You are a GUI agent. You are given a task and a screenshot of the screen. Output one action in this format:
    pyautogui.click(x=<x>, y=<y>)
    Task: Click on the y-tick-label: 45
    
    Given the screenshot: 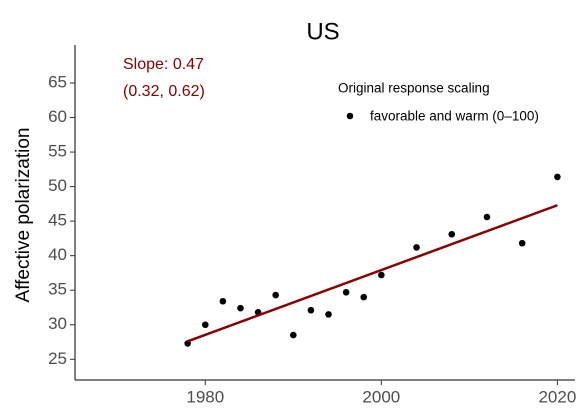 What is the action you would take?
    pyautogui.click(x=57, y=220)
    